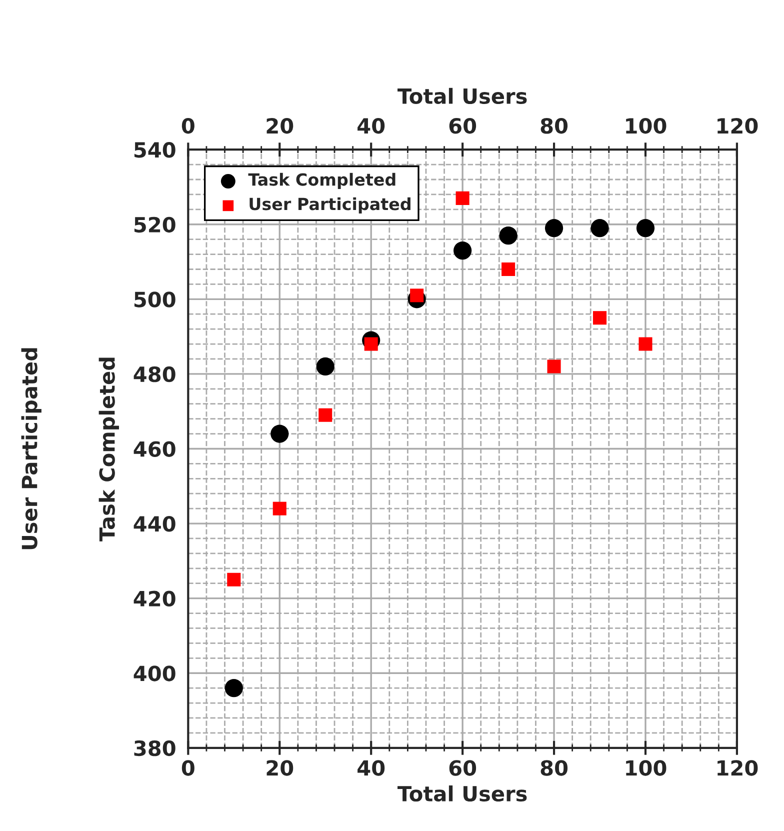 Image resolution: width=784 pixels, height=831 pixels. I want to click on x-tick-label: 40, so click(371, 768).